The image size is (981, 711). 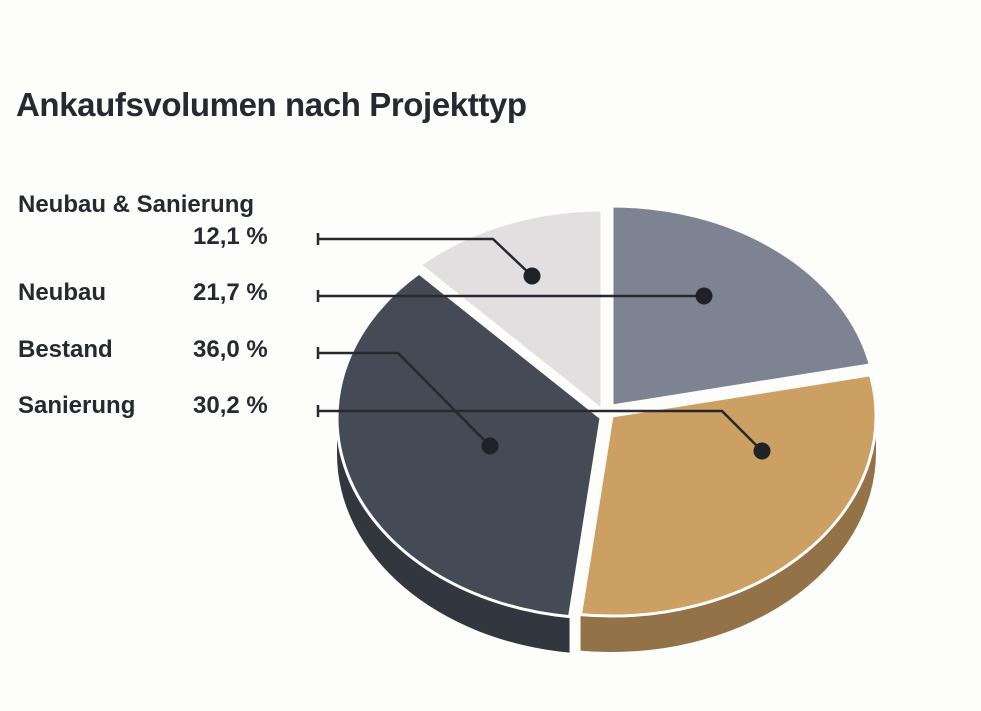 I want to click on legend-value-bestand: 36,0 %, so click(x=230, y=349).